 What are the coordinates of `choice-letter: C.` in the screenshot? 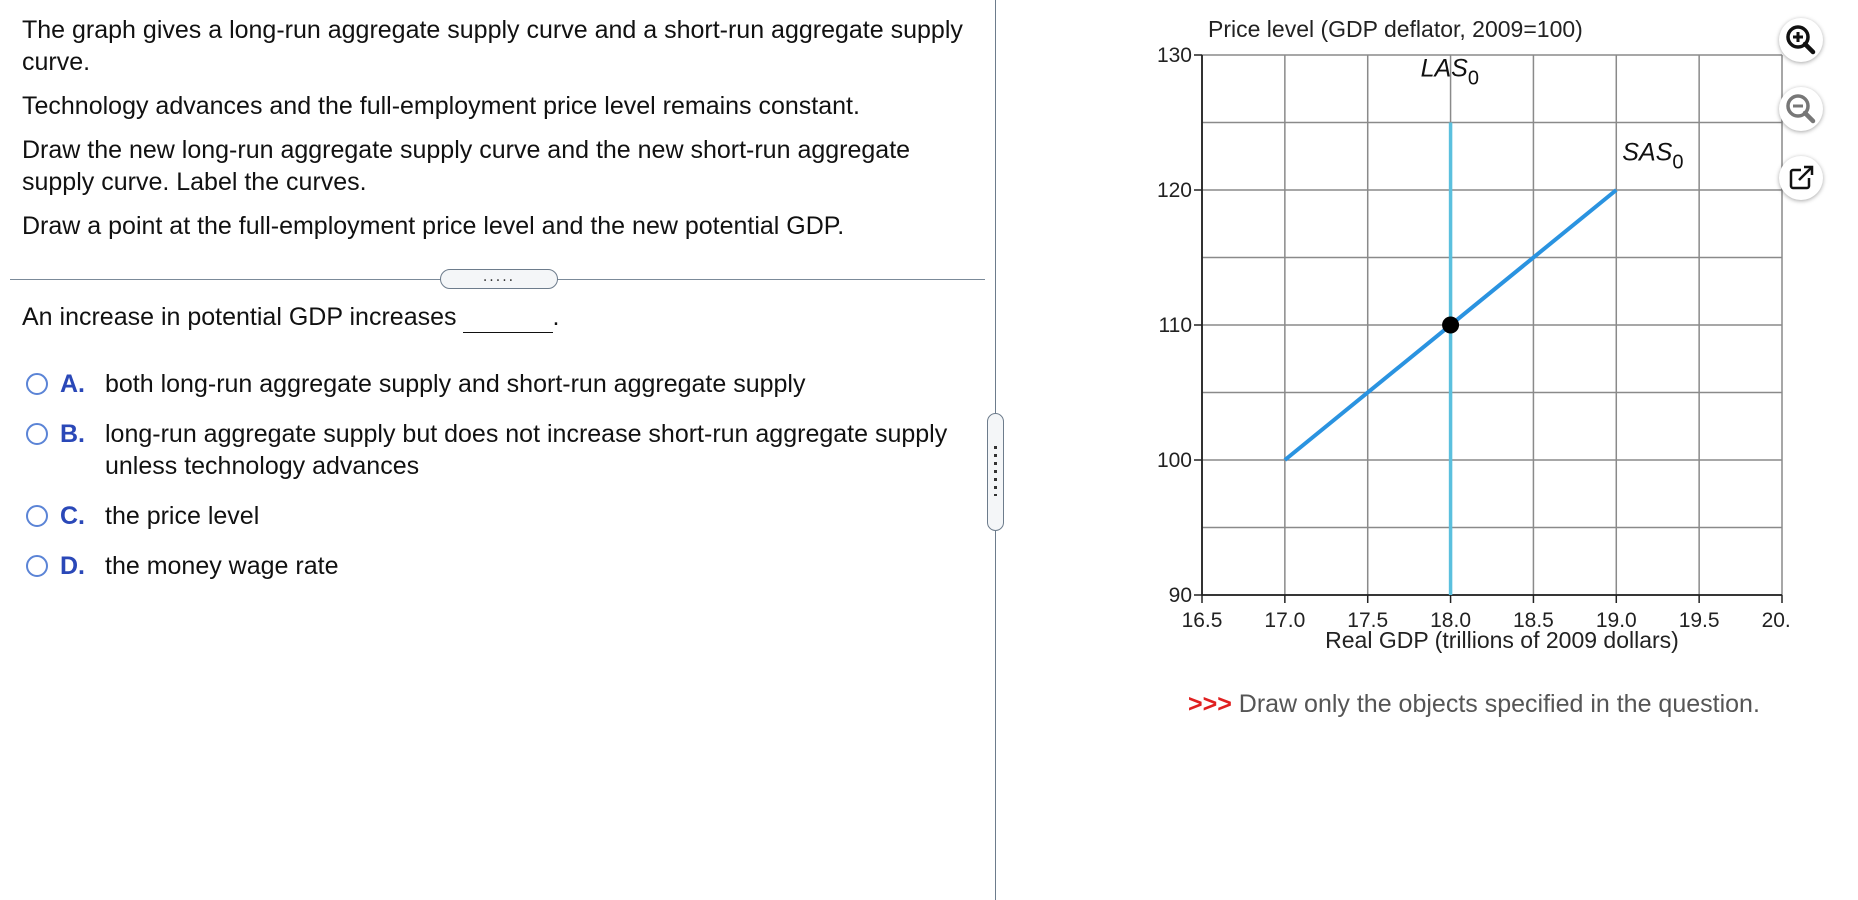 It's located at (72, 516).